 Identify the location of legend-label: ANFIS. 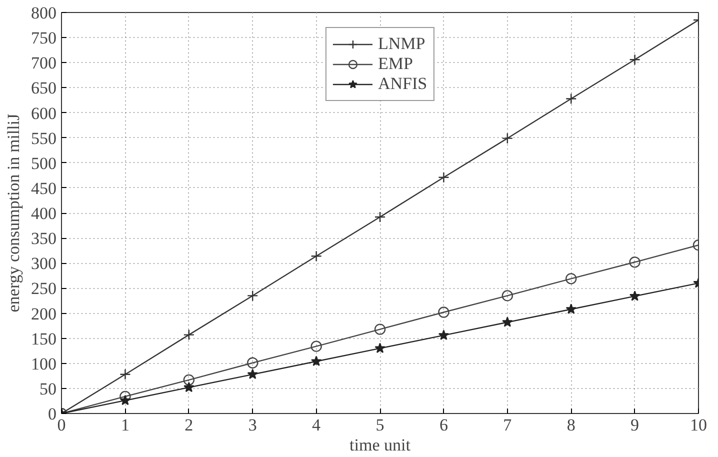
(403, 84).